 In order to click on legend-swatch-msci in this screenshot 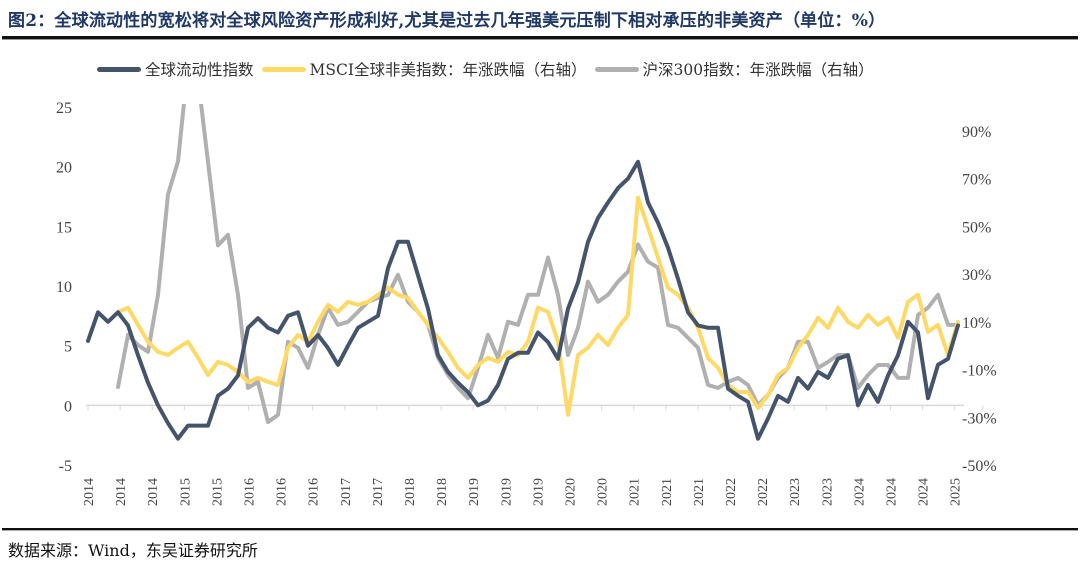, I will do `click(283, 69)`.